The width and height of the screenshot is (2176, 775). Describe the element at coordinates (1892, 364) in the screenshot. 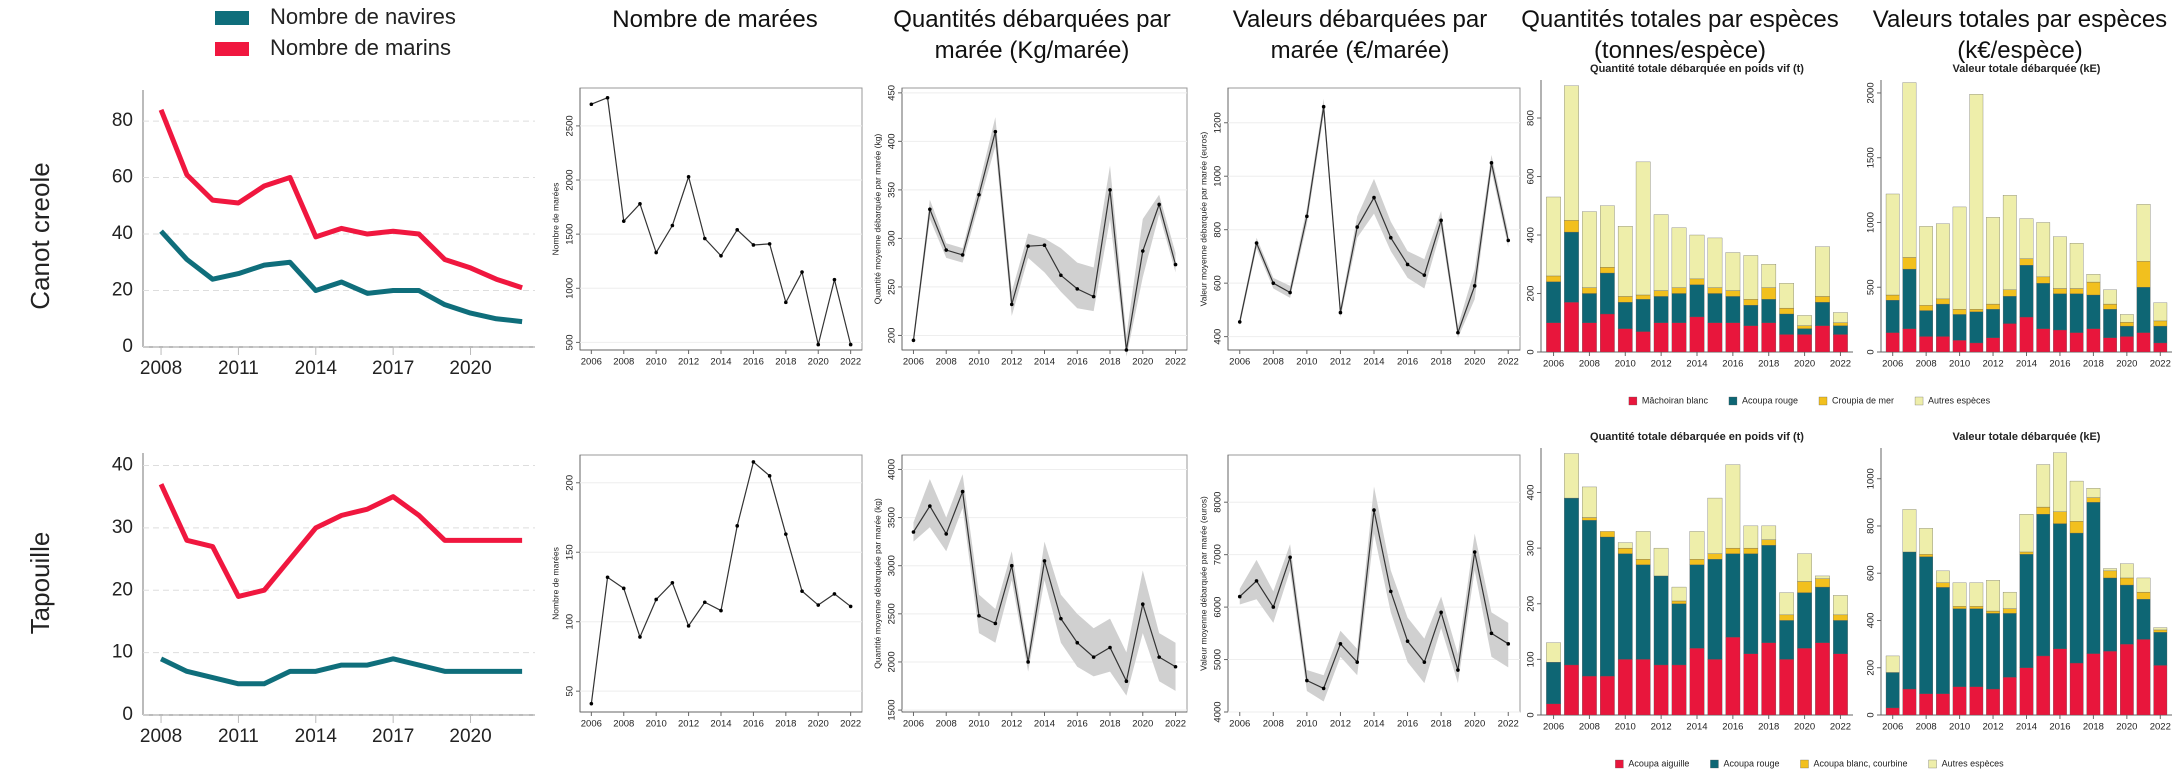

I see `x-tick-label: 2006` at that location.